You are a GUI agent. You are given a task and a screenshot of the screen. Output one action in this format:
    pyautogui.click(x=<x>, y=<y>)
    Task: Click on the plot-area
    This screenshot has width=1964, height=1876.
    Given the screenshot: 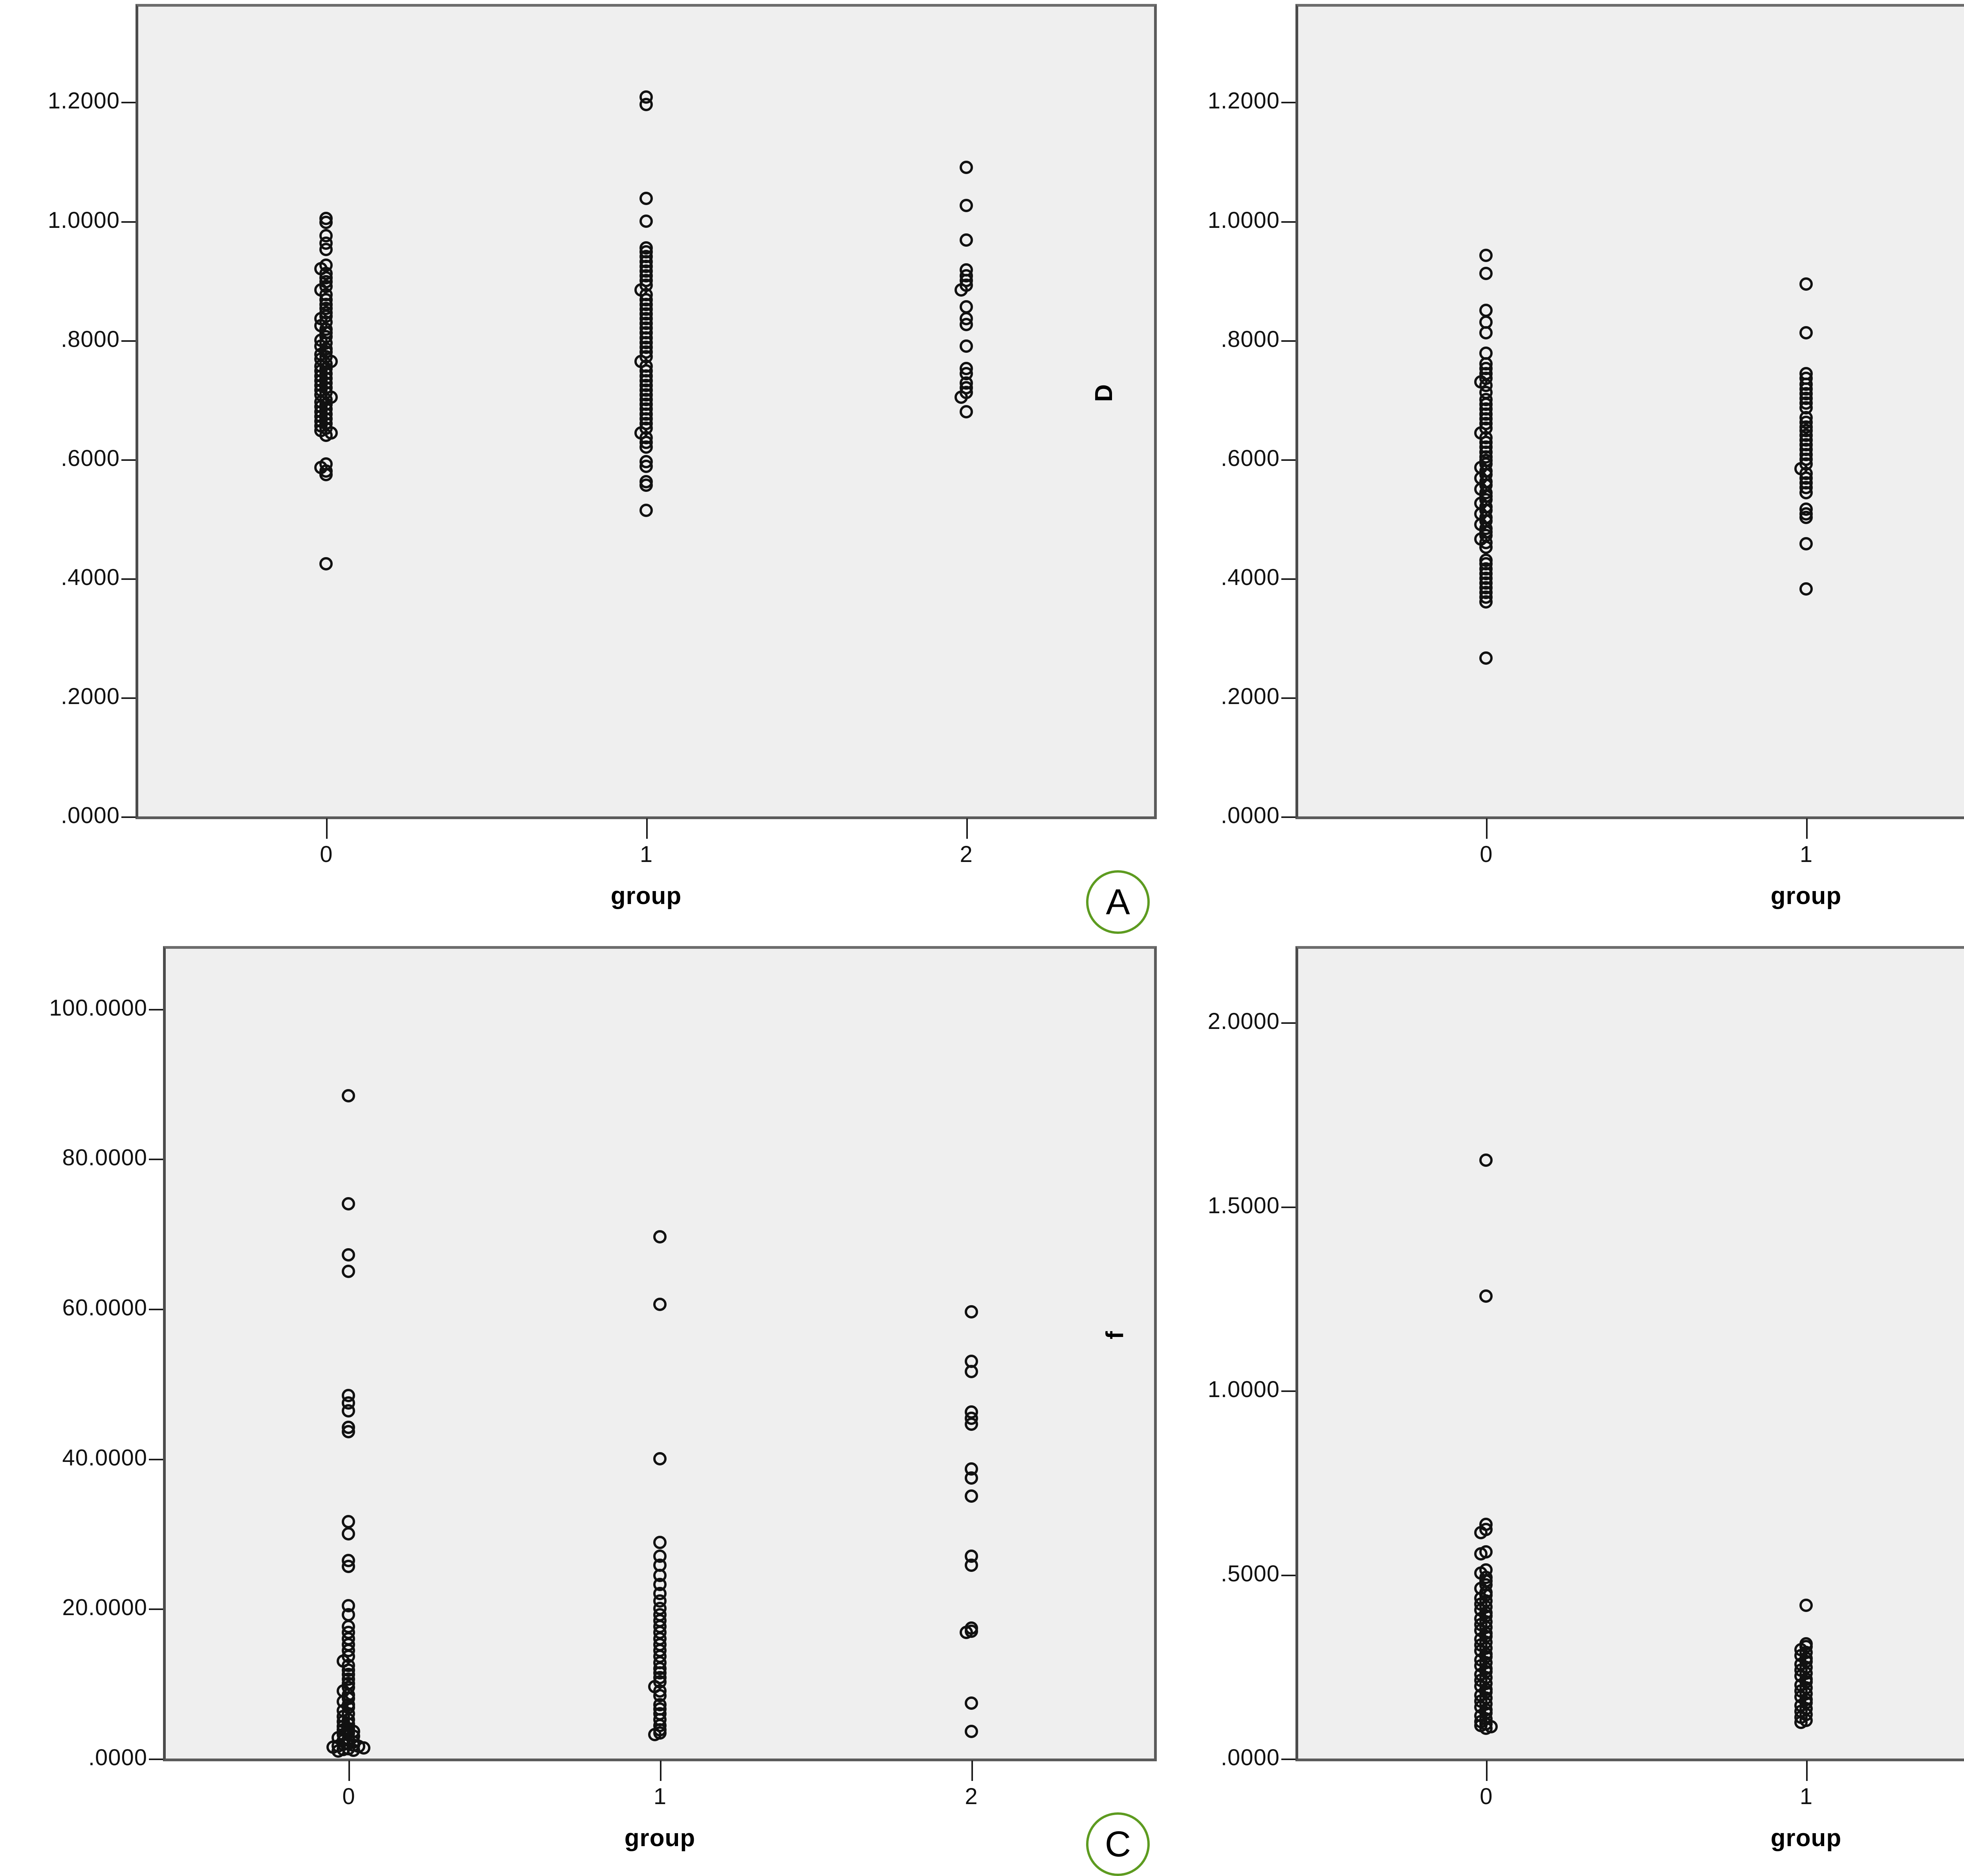 What is the action you would take?
    pyautogui.click(x=1631, y=1354)
    